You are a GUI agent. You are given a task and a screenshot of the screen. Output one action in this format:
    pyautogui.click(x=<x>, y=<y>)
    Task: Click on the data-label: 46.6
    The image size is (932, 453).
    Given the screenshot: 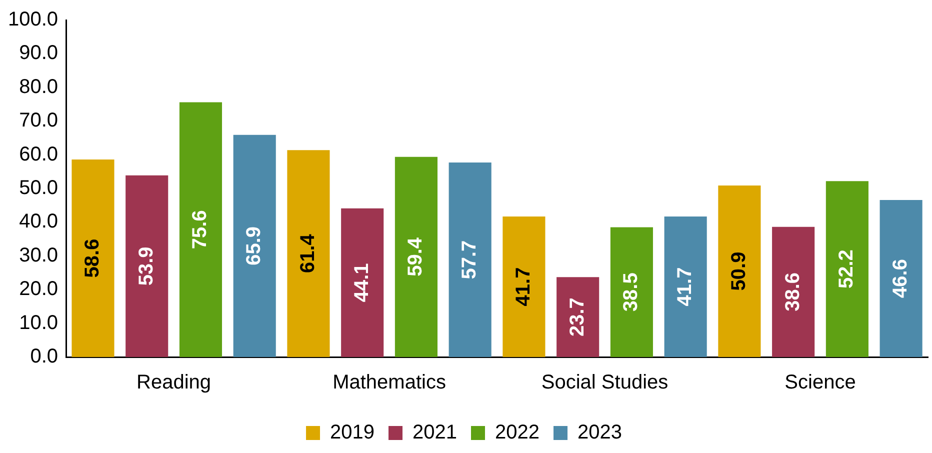 What is the action you would take?
    pyautogui.click(x=901, y=278)
    